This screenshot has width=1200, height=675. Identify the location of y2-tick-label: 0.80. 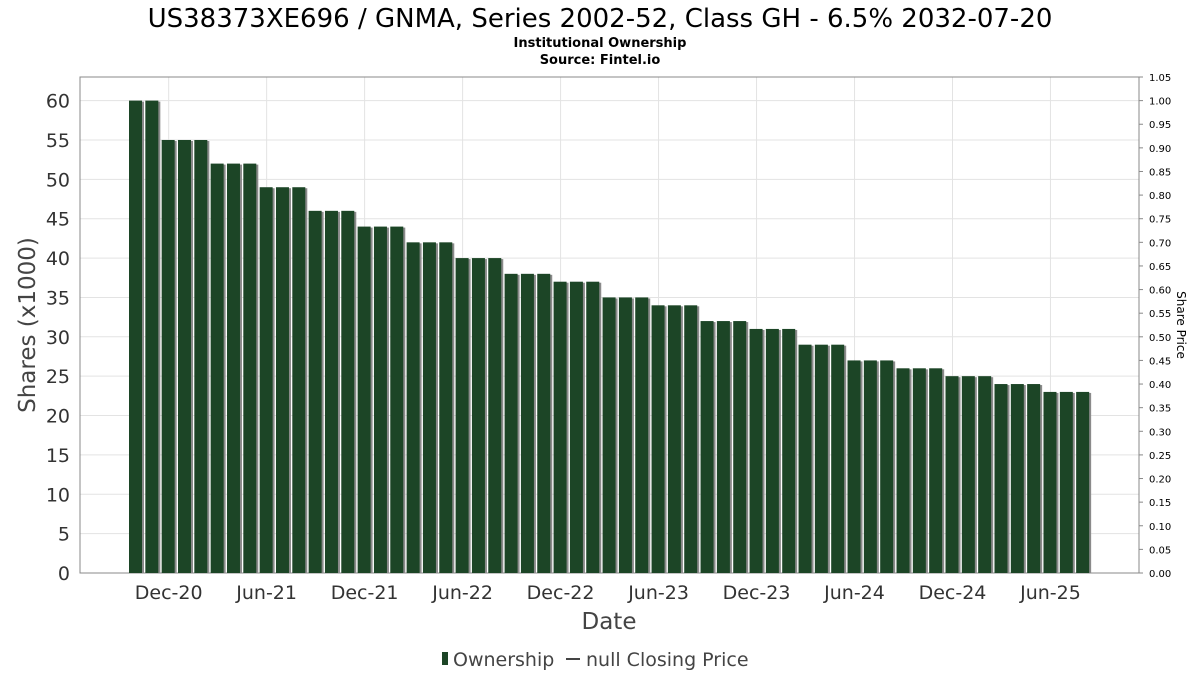
(1160, 196).